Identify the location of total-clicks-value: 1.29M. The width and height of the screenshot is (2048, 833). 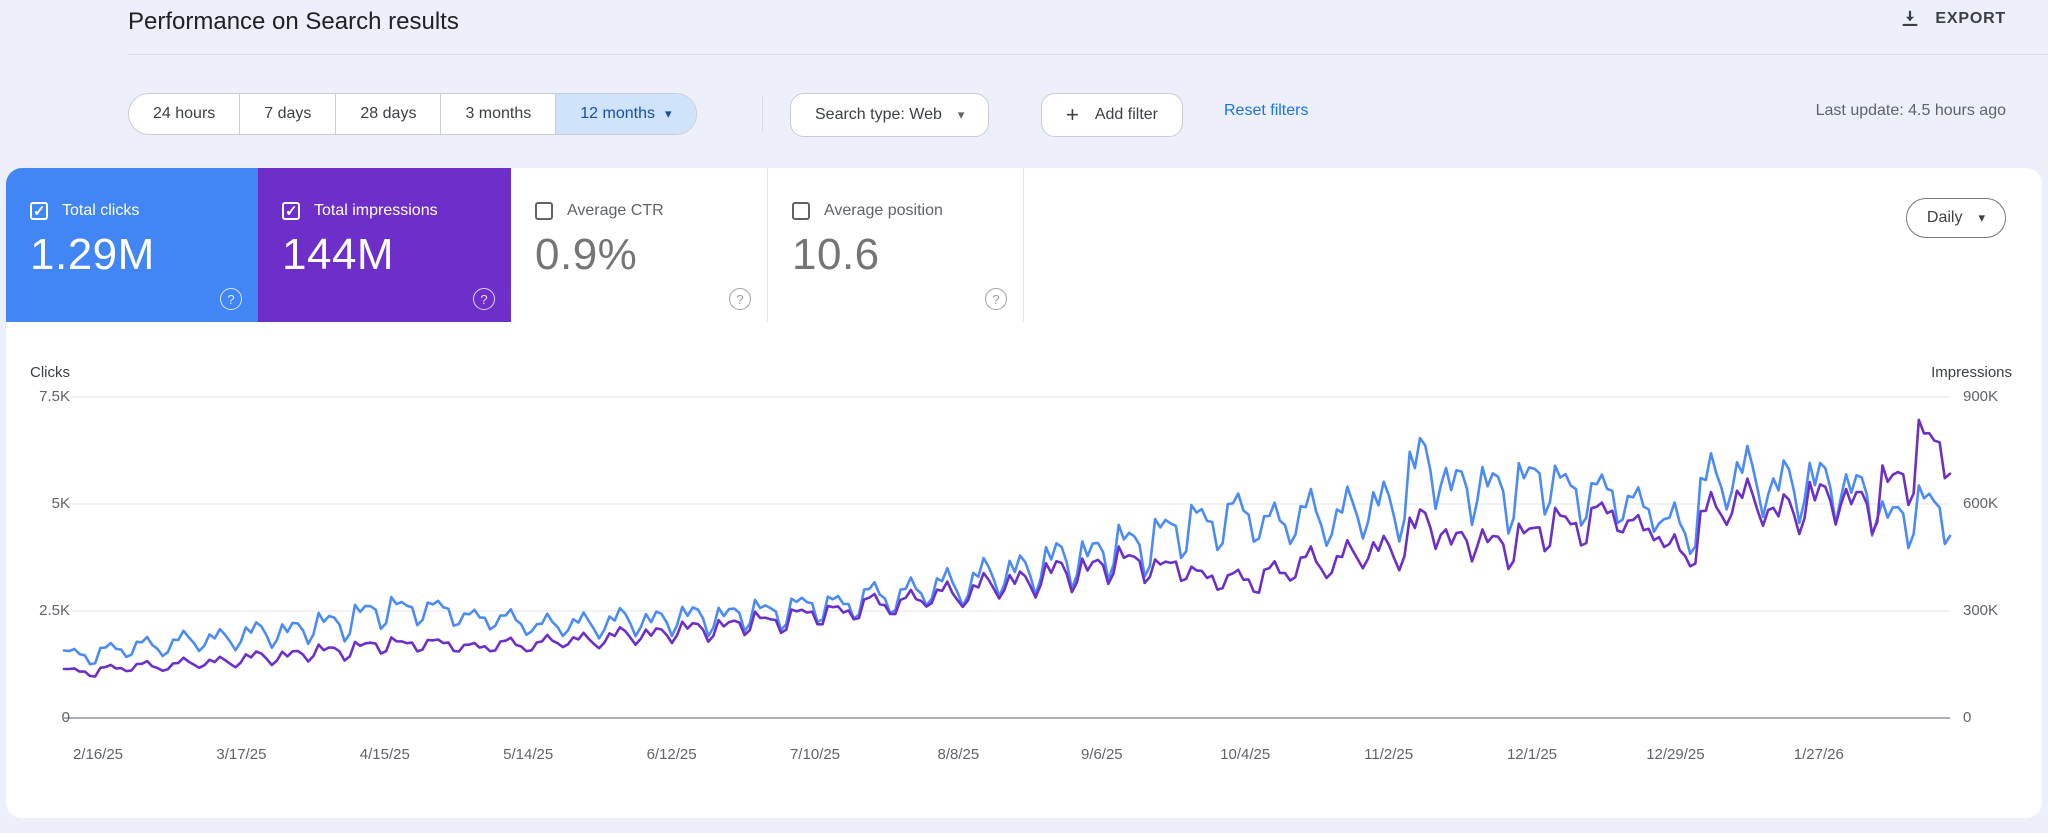
(92, 254).